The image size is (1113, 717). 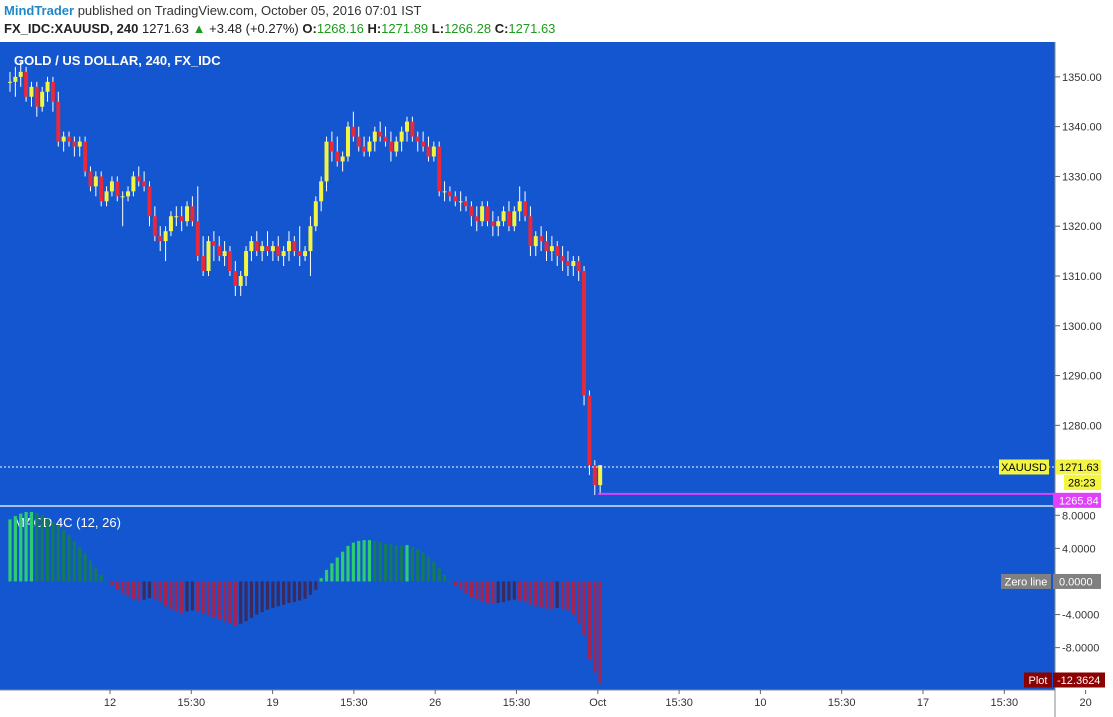 I want to click on time-tick-label: 17, so click(x=923, y=703).